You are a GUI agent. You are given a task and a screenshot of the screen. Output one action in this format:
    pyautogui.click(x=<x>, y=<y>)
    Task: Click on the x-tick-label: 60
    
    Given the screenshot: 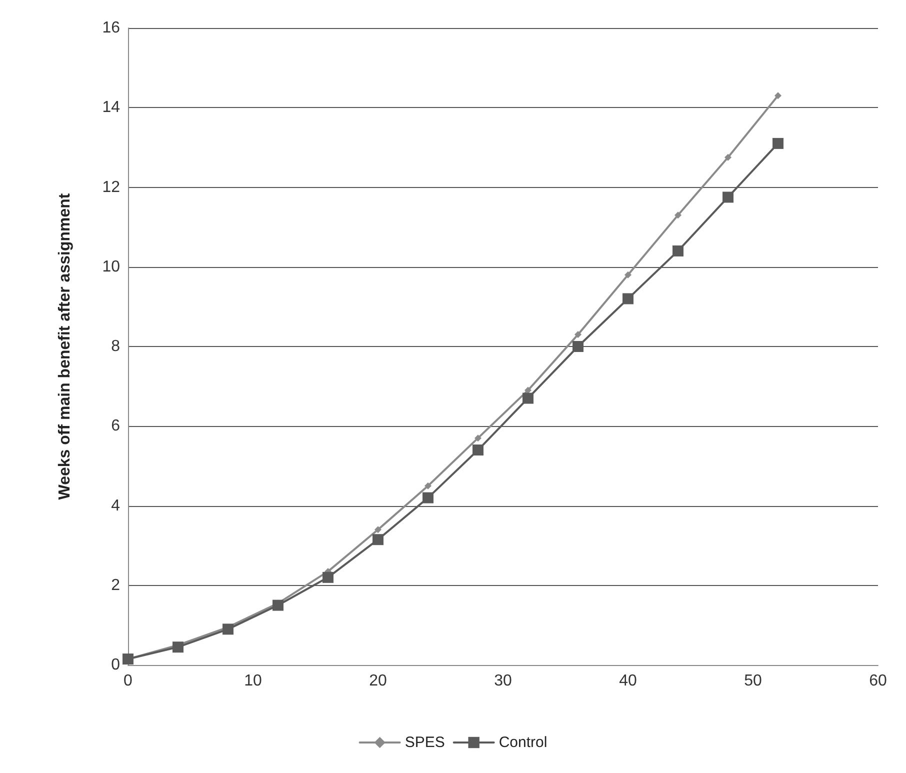 What is the action you would take?
    pyautogui.click(x=878, y=681)
    